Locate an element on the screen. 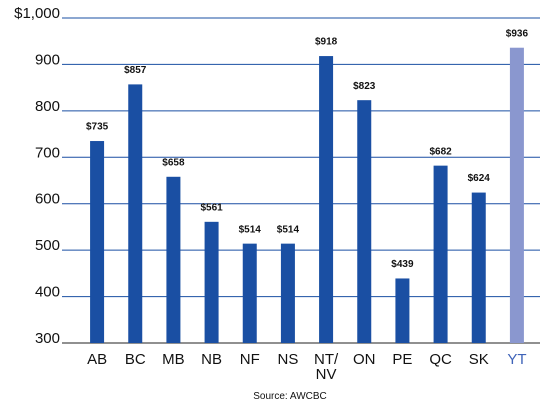 Image resolution: width=554 pixels, height=407 pixels. y-tick-label: 700 is located at coordinates (47, 152).